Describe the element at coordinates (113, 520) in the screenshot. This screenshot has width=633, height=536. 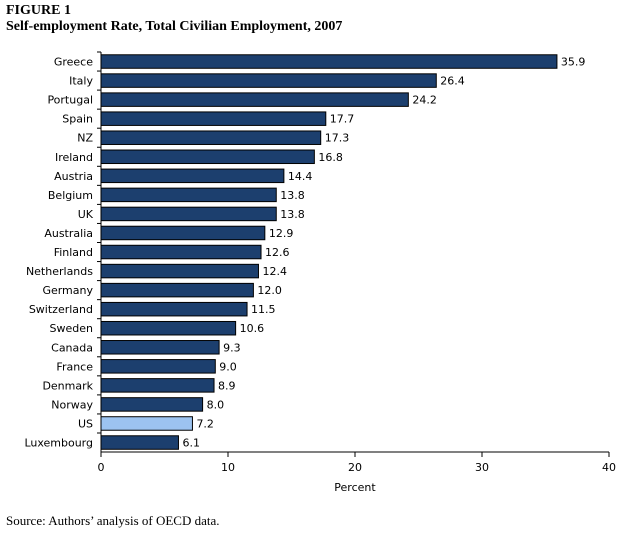
I see `source-note: Source: Authors’ analysis of OECD data.` at that location.